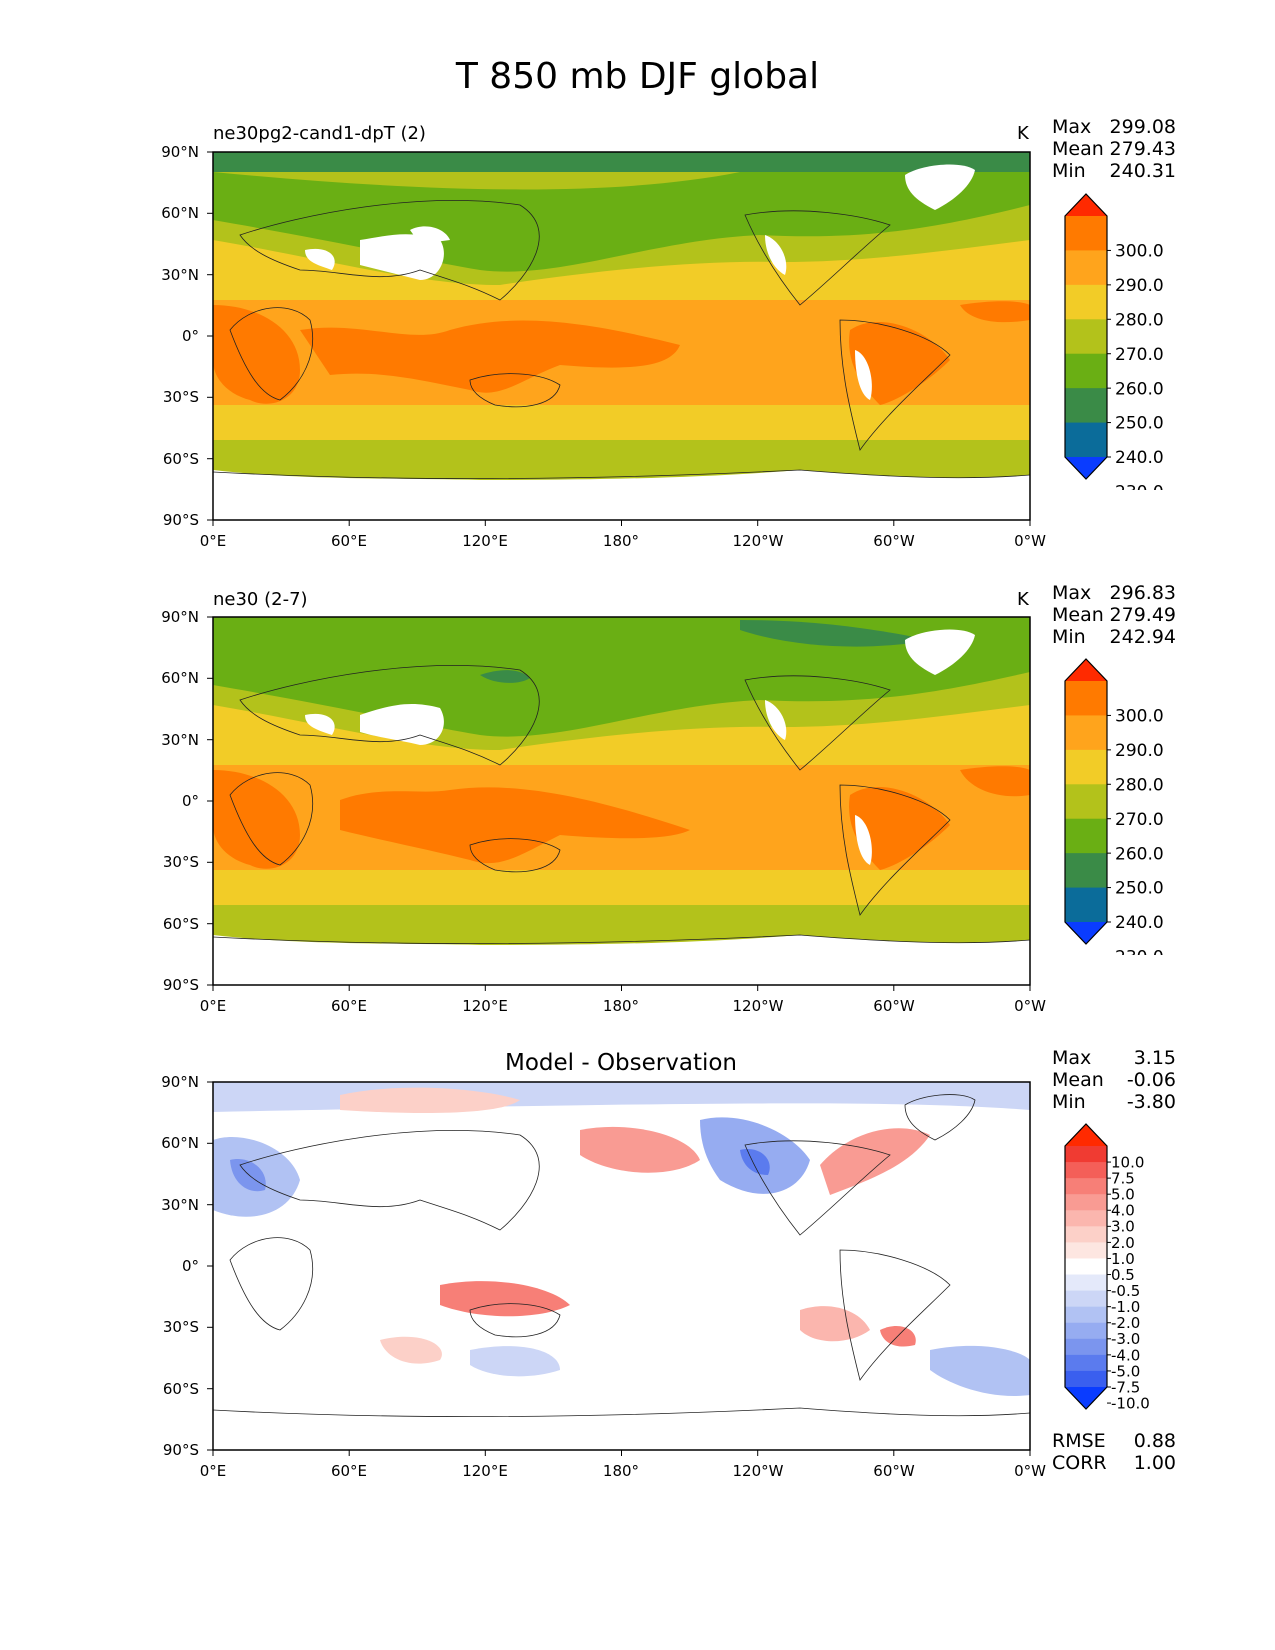 This screenshot has height=1650, width=1275. What do you see at coordinates (1139, 854) in the screenshot?
I see `colorbar-tick-label: 260.0` at bounding box center [1139, 854].